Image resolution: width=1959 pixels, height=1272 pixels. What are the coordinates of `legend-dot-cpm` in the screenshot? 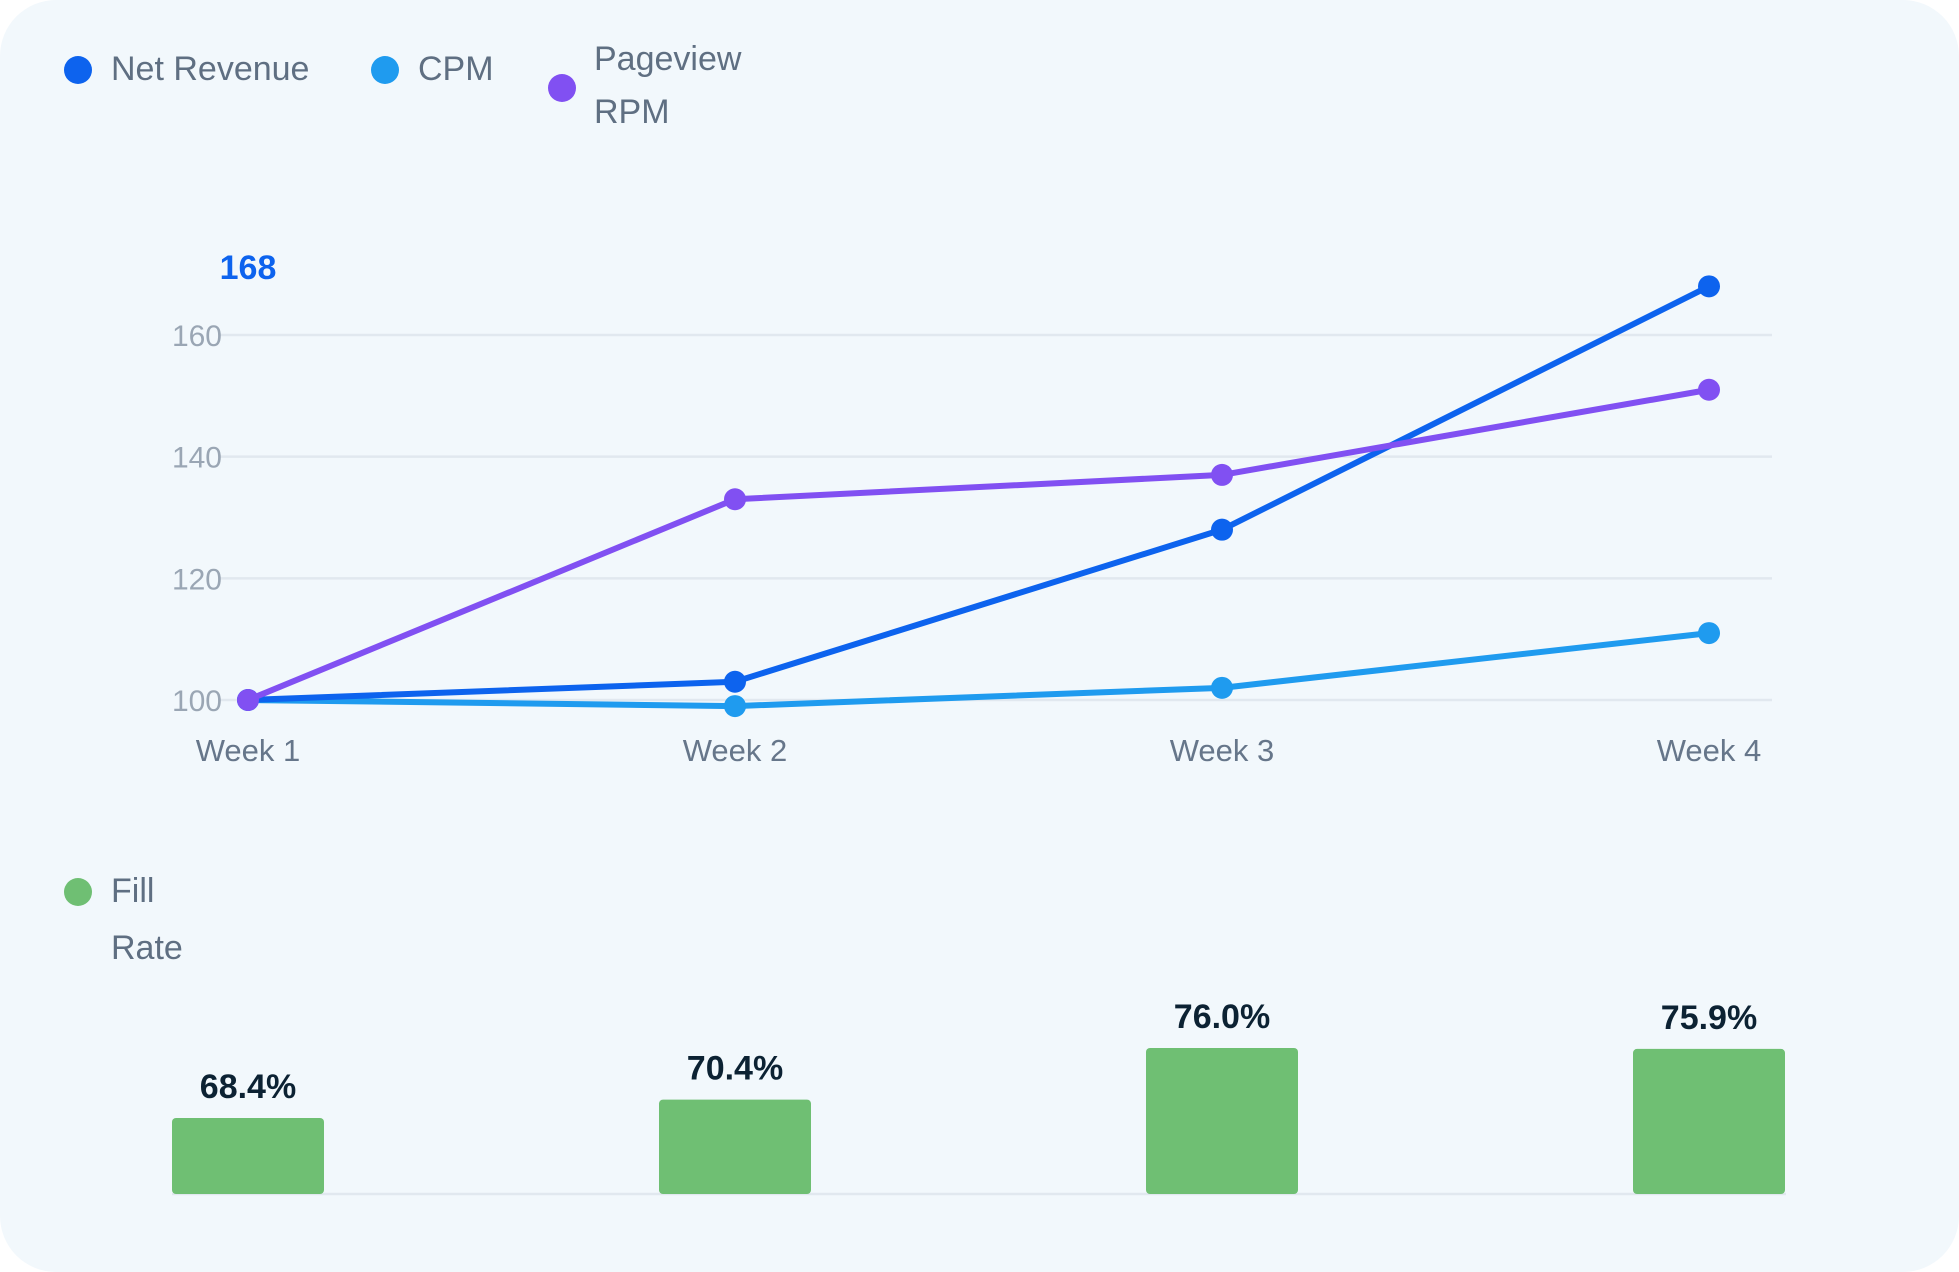 It's located at (385, 70).